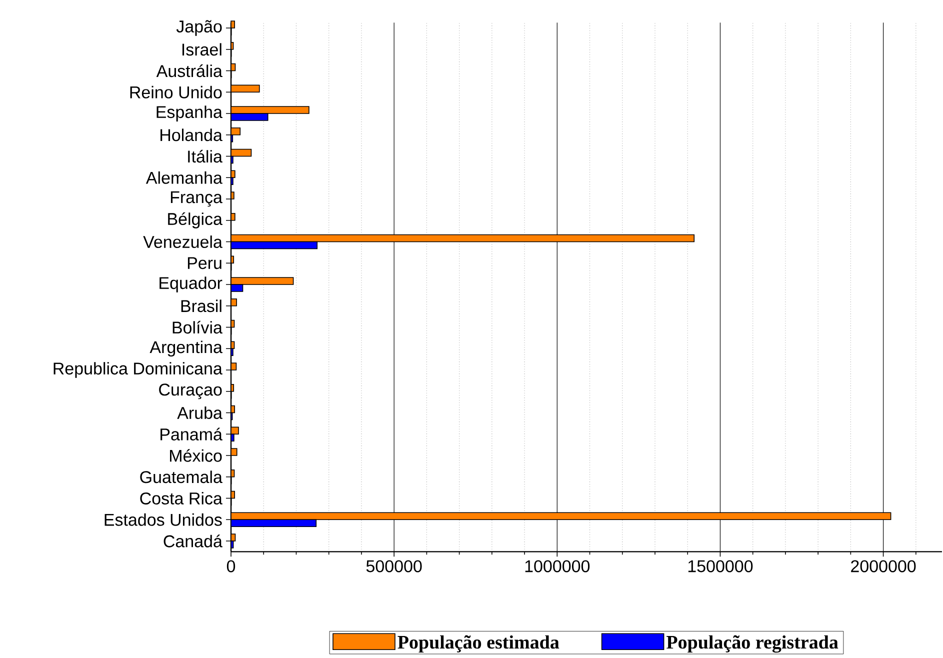 The width and height of the screenshot is (943, 658). What do you see at coordinates (191, 434) in the screenshot?
I see `y-tick-label: Panamá` at bounding box center [191, 434].